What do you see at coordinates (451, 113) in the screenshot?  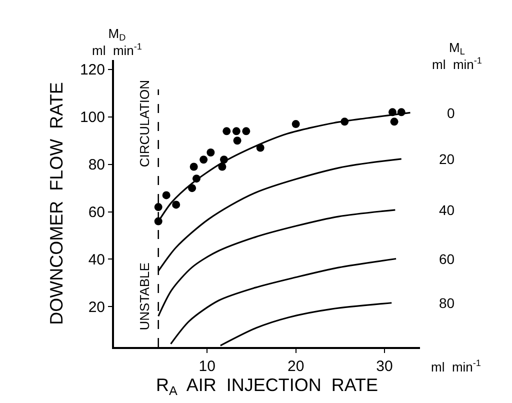 I see `text: 0` at bounding box center [451, 113].